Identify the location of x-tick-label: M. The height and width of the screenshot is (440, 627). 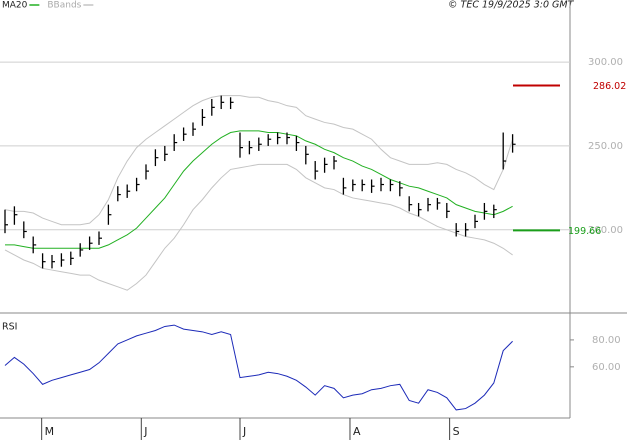
(50, 431).